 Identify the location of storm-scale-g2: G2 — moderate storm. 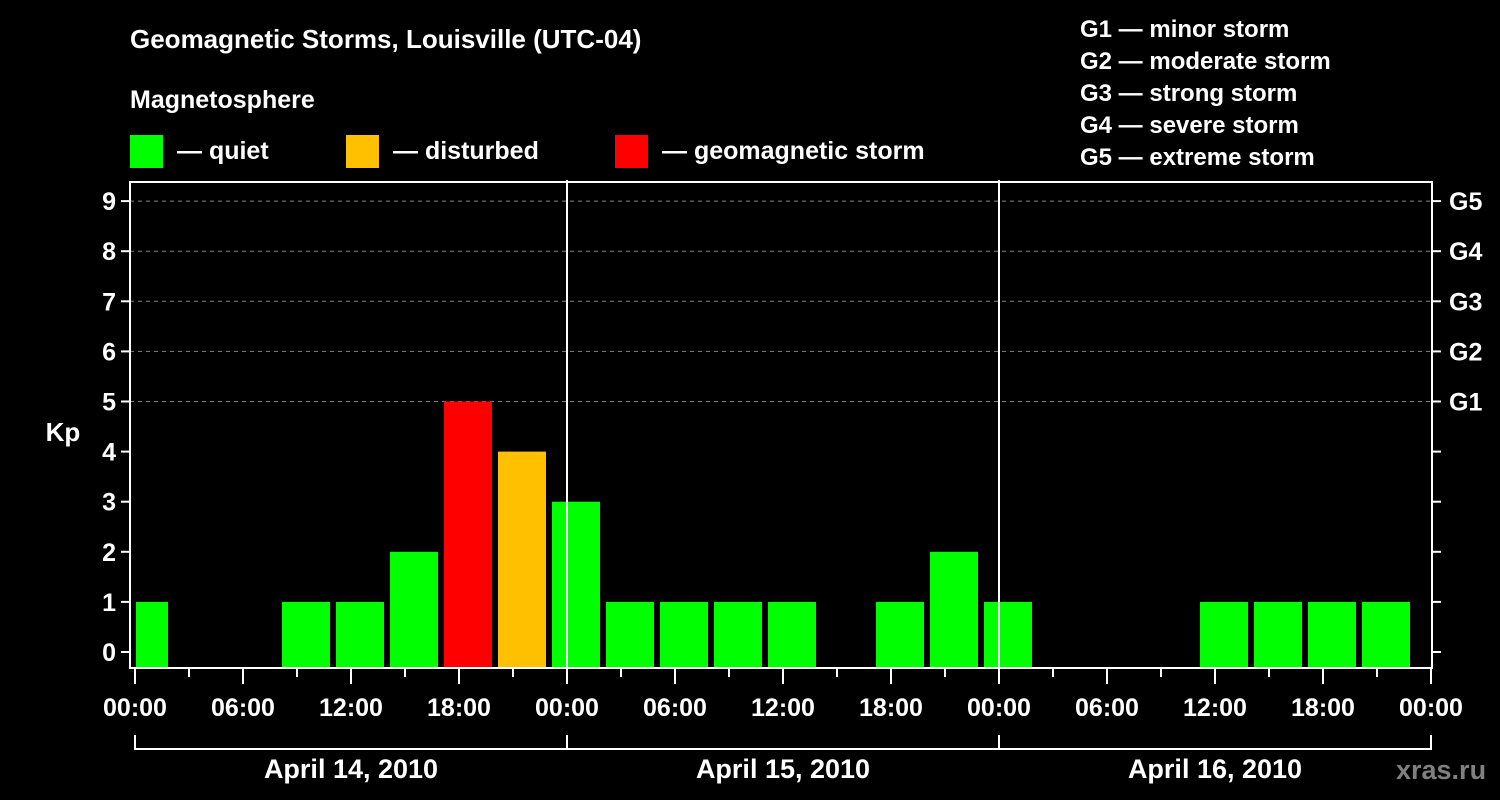
(1205, 61).